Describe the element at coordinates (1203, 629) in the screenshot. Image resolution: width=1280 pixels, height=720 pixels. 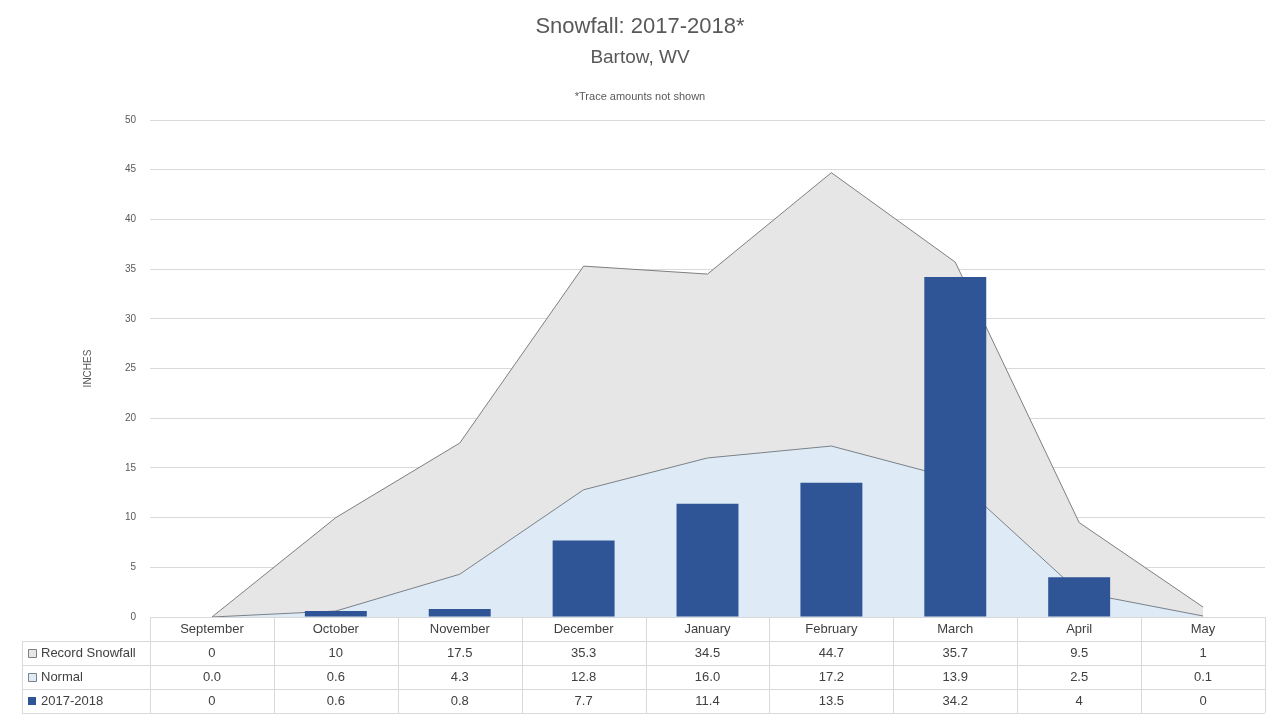
I see `x-tick-label: May` at that location.